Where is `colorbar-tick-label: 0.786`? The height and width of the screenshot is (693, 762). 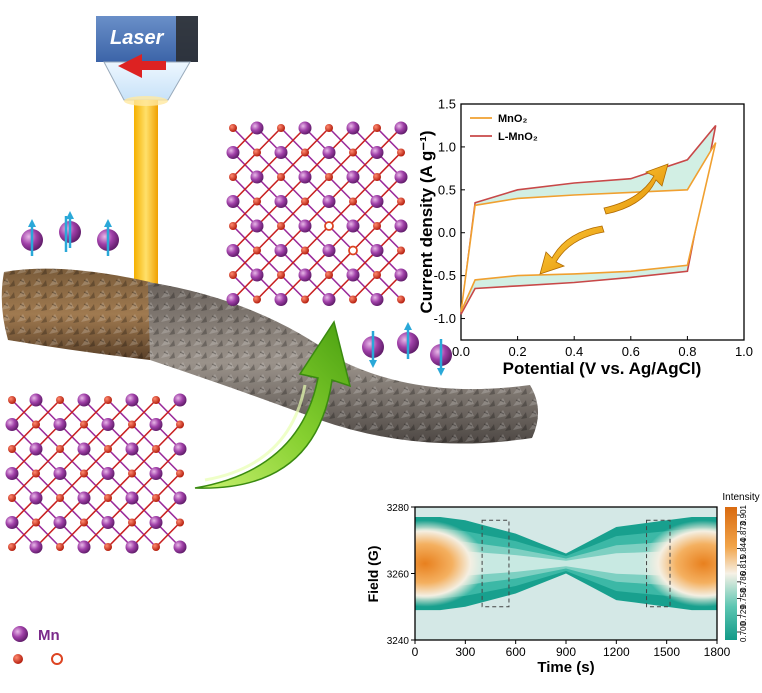
colorbar-tick-label: 0.786 is located at coordinates (743, 581).